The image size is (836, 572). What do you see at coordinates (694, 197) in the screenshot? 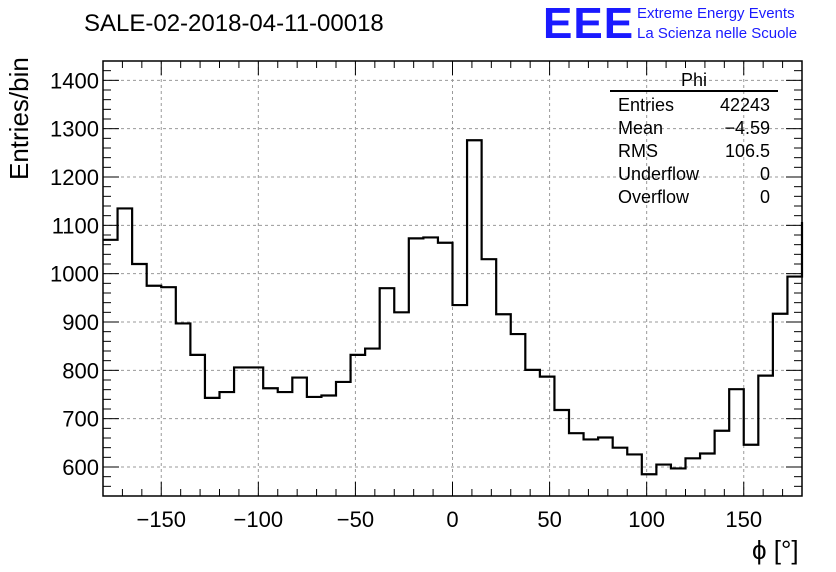
I see `stats-row-overflow: Overflow 0` at bounding box center [694, 197].